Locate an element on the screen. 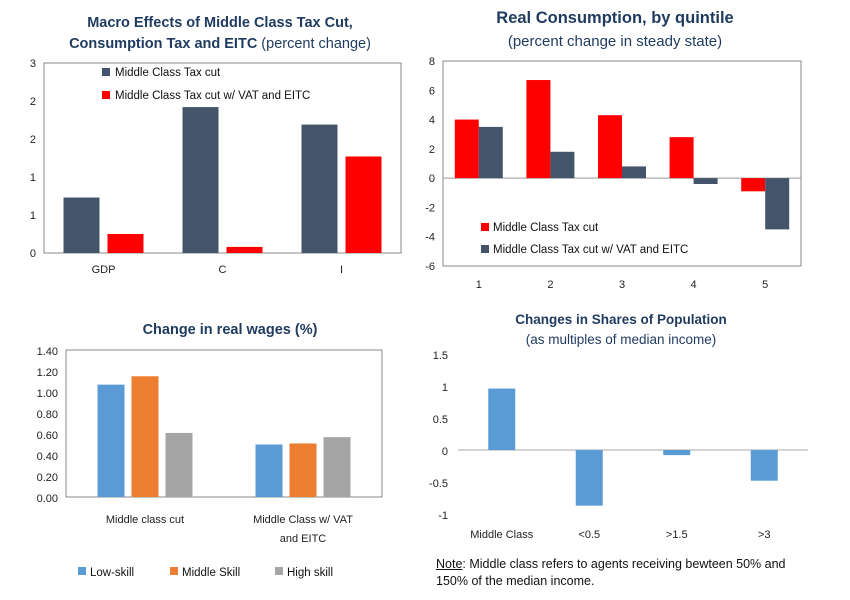 This screenshot has width=850, height=600. shares-xtick-label: Middle Class is located at coordinates (501, 535).